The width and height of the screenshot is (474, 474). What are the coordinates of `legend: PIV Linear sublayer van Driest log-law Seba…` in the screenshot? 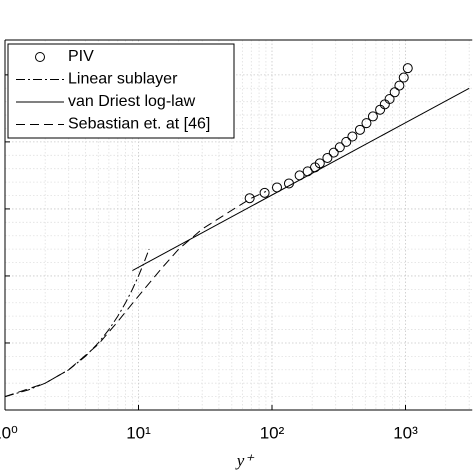 It's located at (121, 91).